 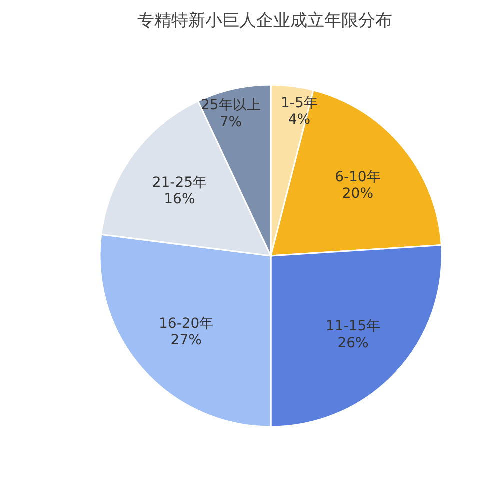 What do you see at coordinates (231, 106) in the screenshot?
I see `slice-label: 25年以上` at bounding box center [231, 106].